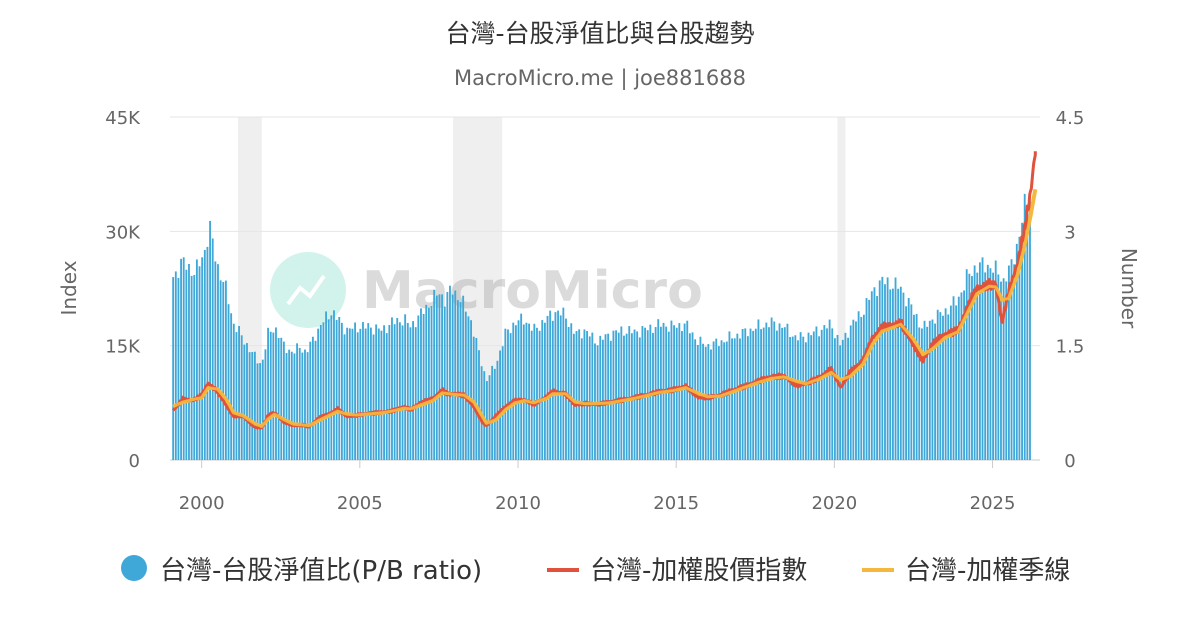 The width and height of the screenshot is (1200, 630). What do you see at coordinates (134, 568) in the screenshot?
I see `legend-marker-circle-icon` at bounding box center [134, 568].